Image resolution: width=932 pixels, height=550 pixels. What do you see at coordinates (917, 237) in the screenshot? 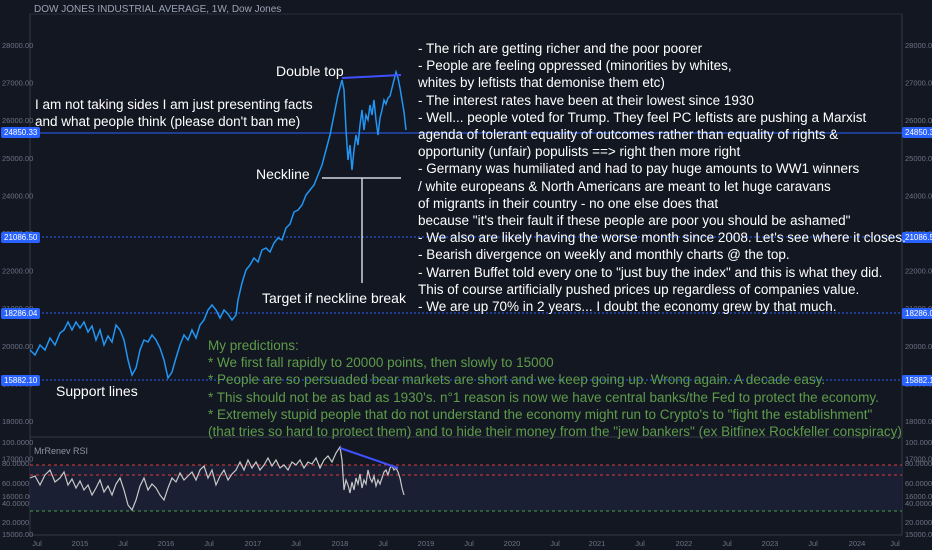
I see `axis-tag-21086: 21086.50` at bounding box center [917, 237].